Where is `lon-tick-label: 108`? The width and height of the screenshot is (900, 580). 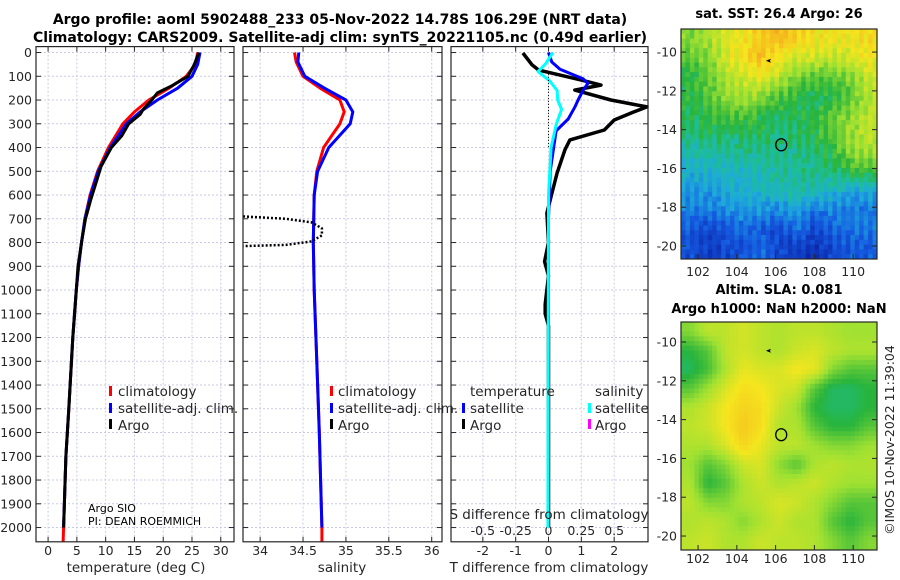 lon-tick-label: 108 is located at coordinates (814, 271).